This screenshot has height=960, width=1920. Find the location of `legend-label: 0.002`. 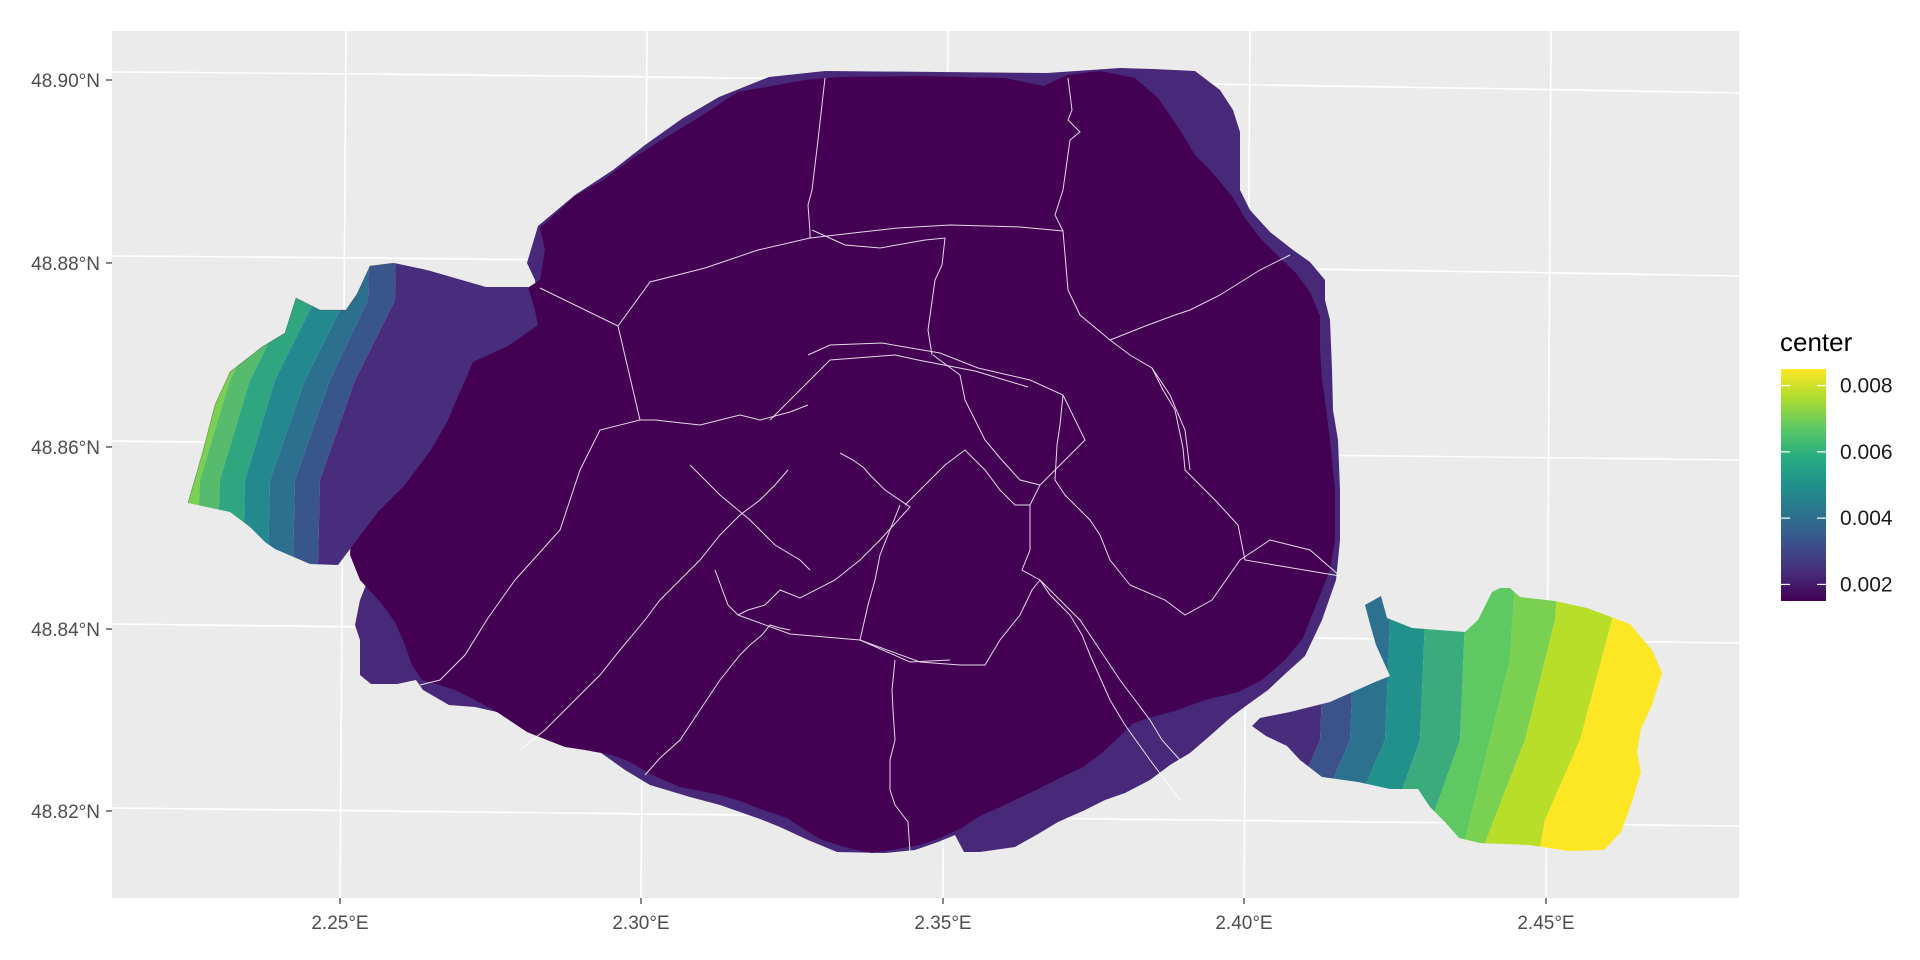

legend-label: 0.002 is located at coordinates (1866, 584).